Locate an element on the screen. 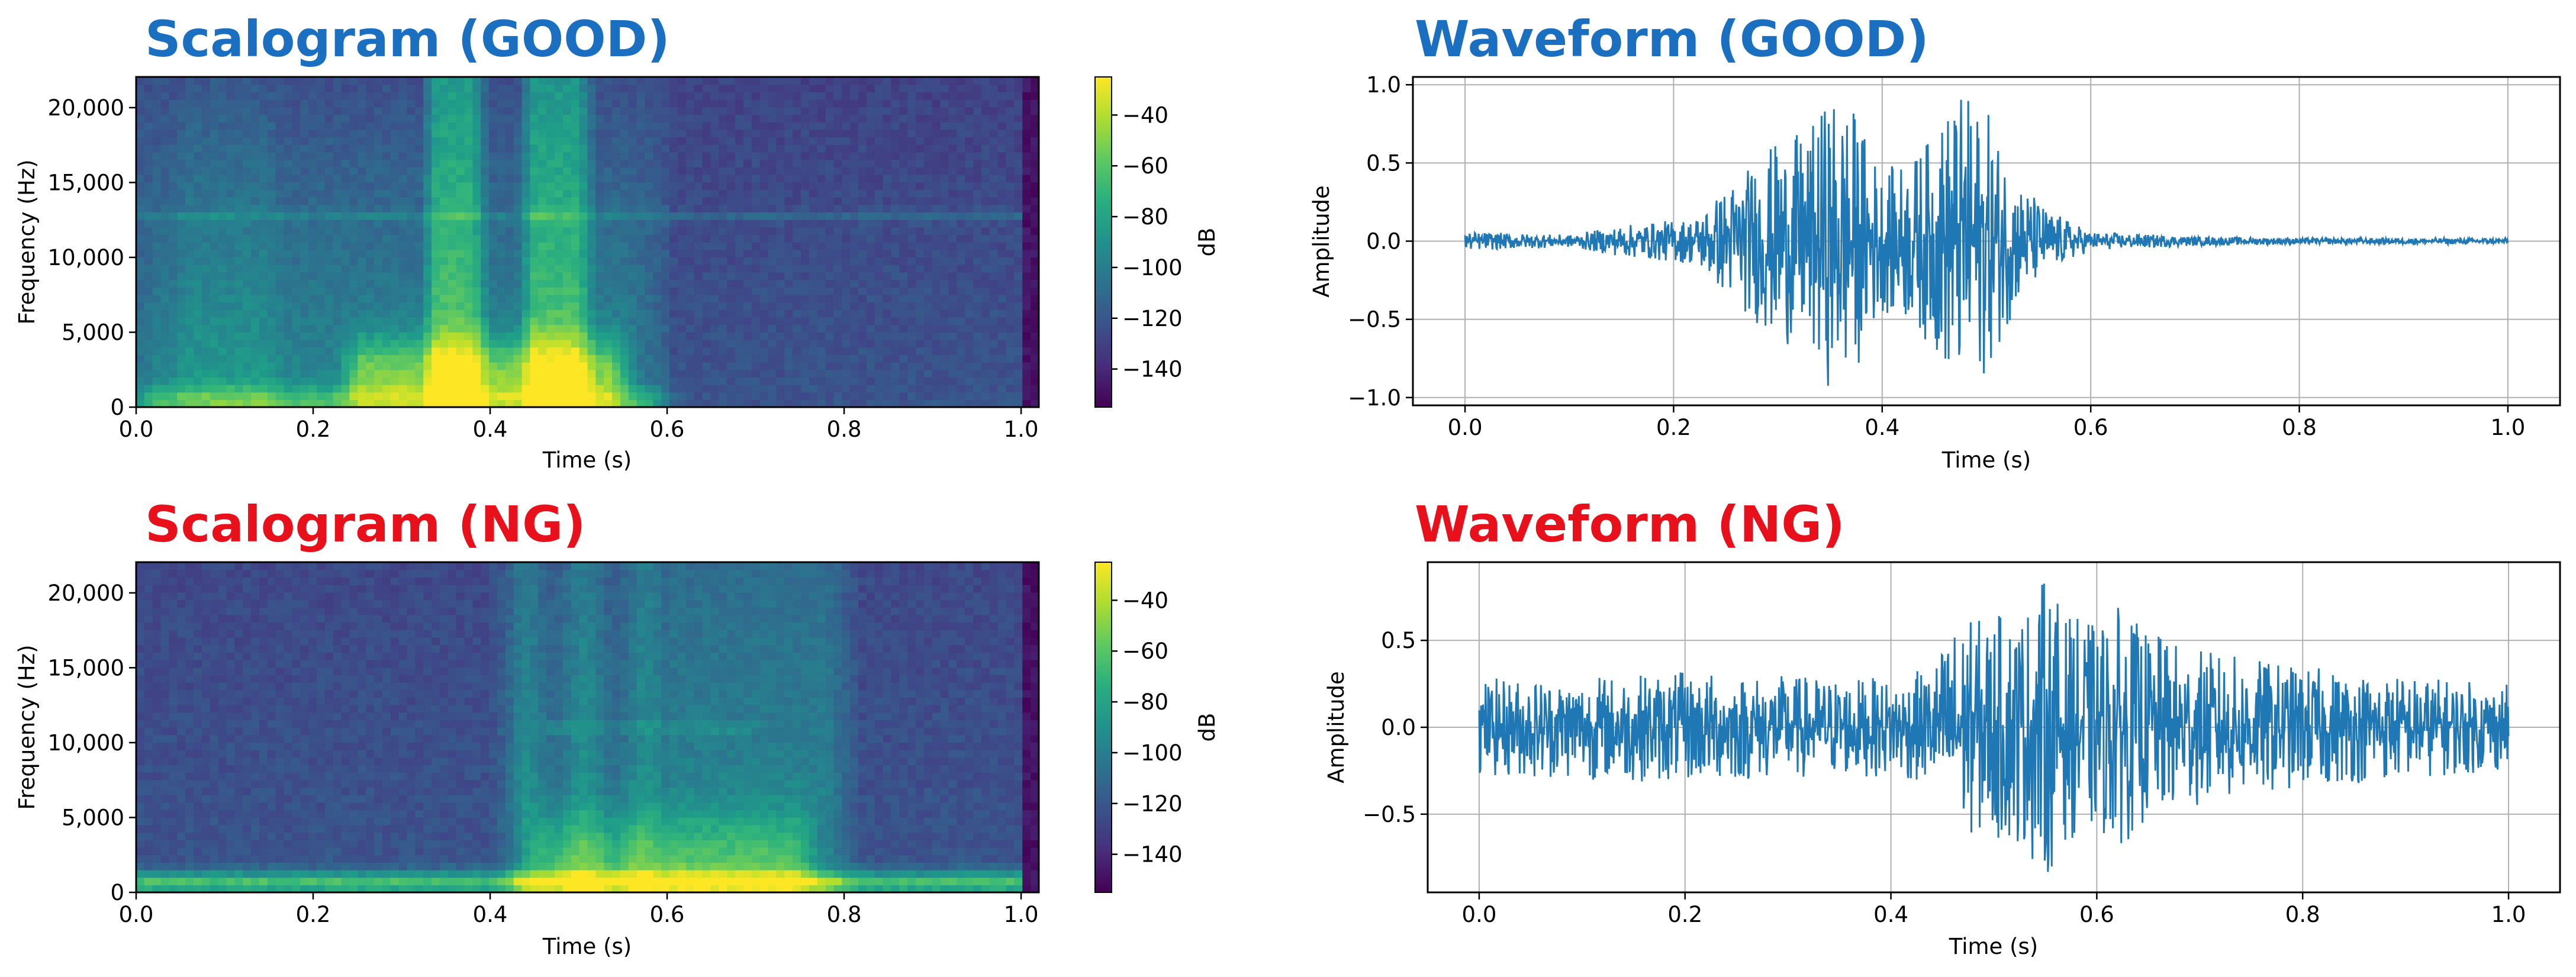  scalogram-good-x-tick-label: 0.2 is located at coordinates (313, 429).